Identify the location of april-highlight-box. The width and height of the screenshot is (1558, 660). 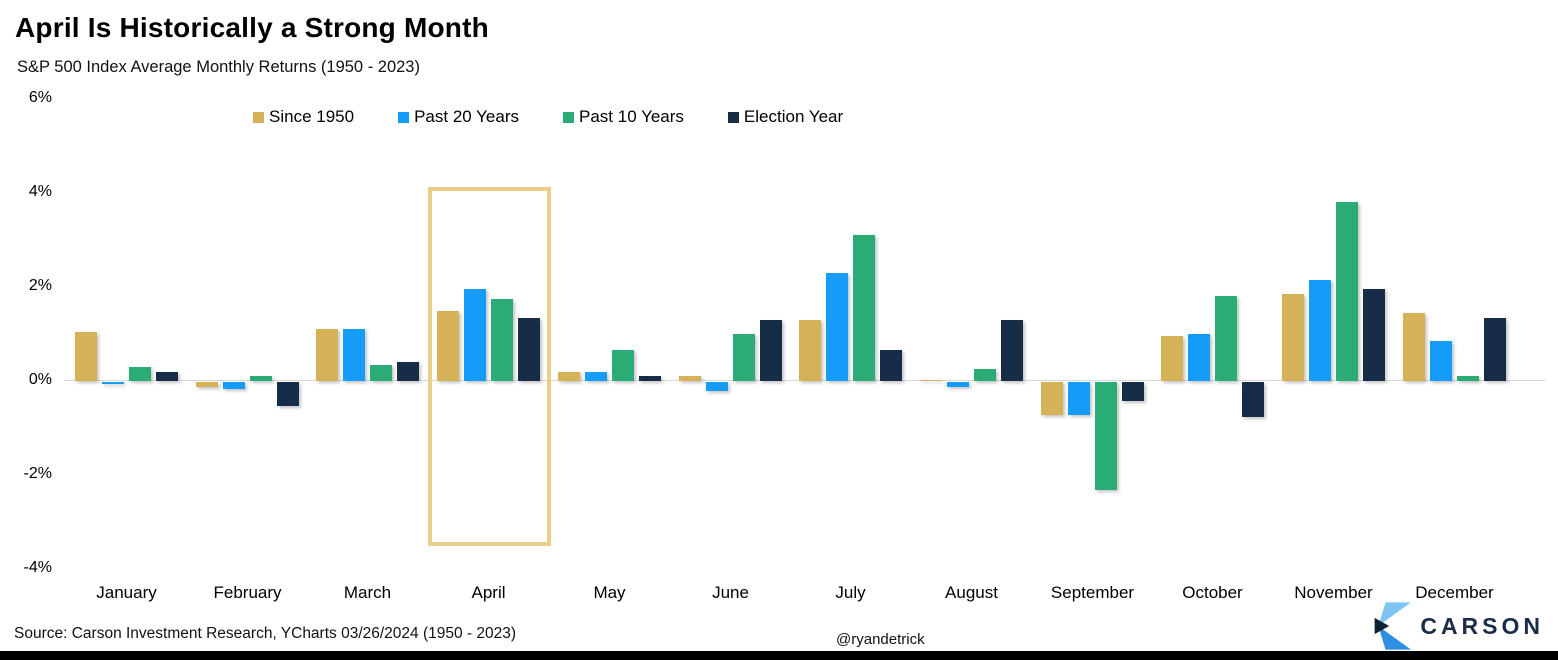
(489, 366).